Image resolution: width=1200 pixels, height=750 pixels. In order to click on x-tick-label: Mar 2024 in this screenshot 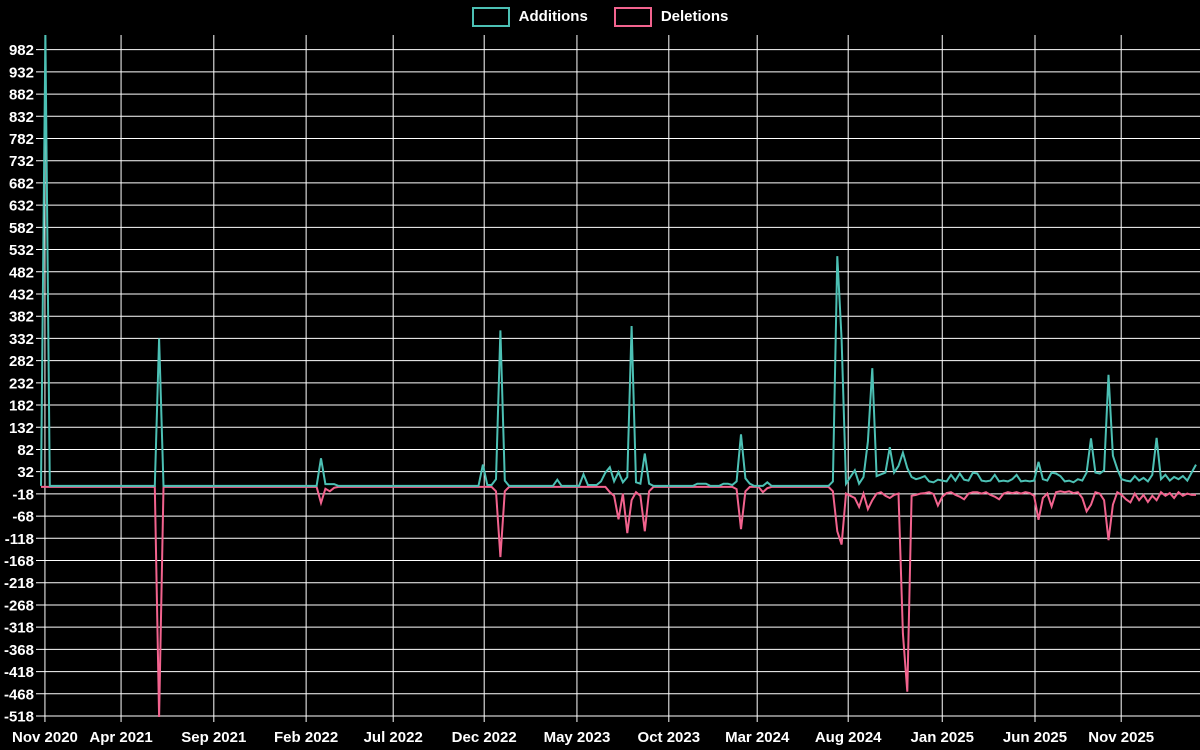, I will do `click(757, 737)`.